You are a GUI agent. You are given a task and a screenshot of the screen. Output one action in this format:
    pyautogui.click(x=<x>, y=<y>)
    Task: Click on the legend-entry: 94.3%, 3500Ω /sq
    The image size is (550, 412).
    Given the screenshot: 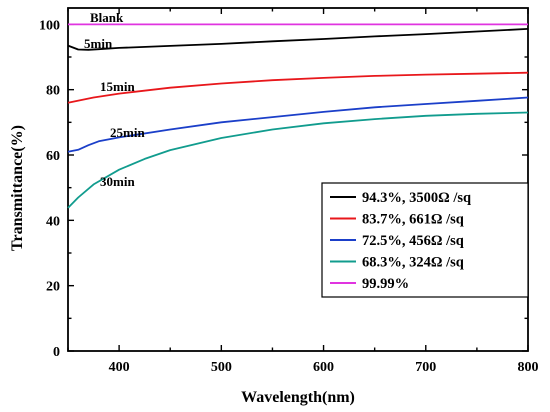 What is the action you would take?
    pyautogui.click(x=416, y=198)
    